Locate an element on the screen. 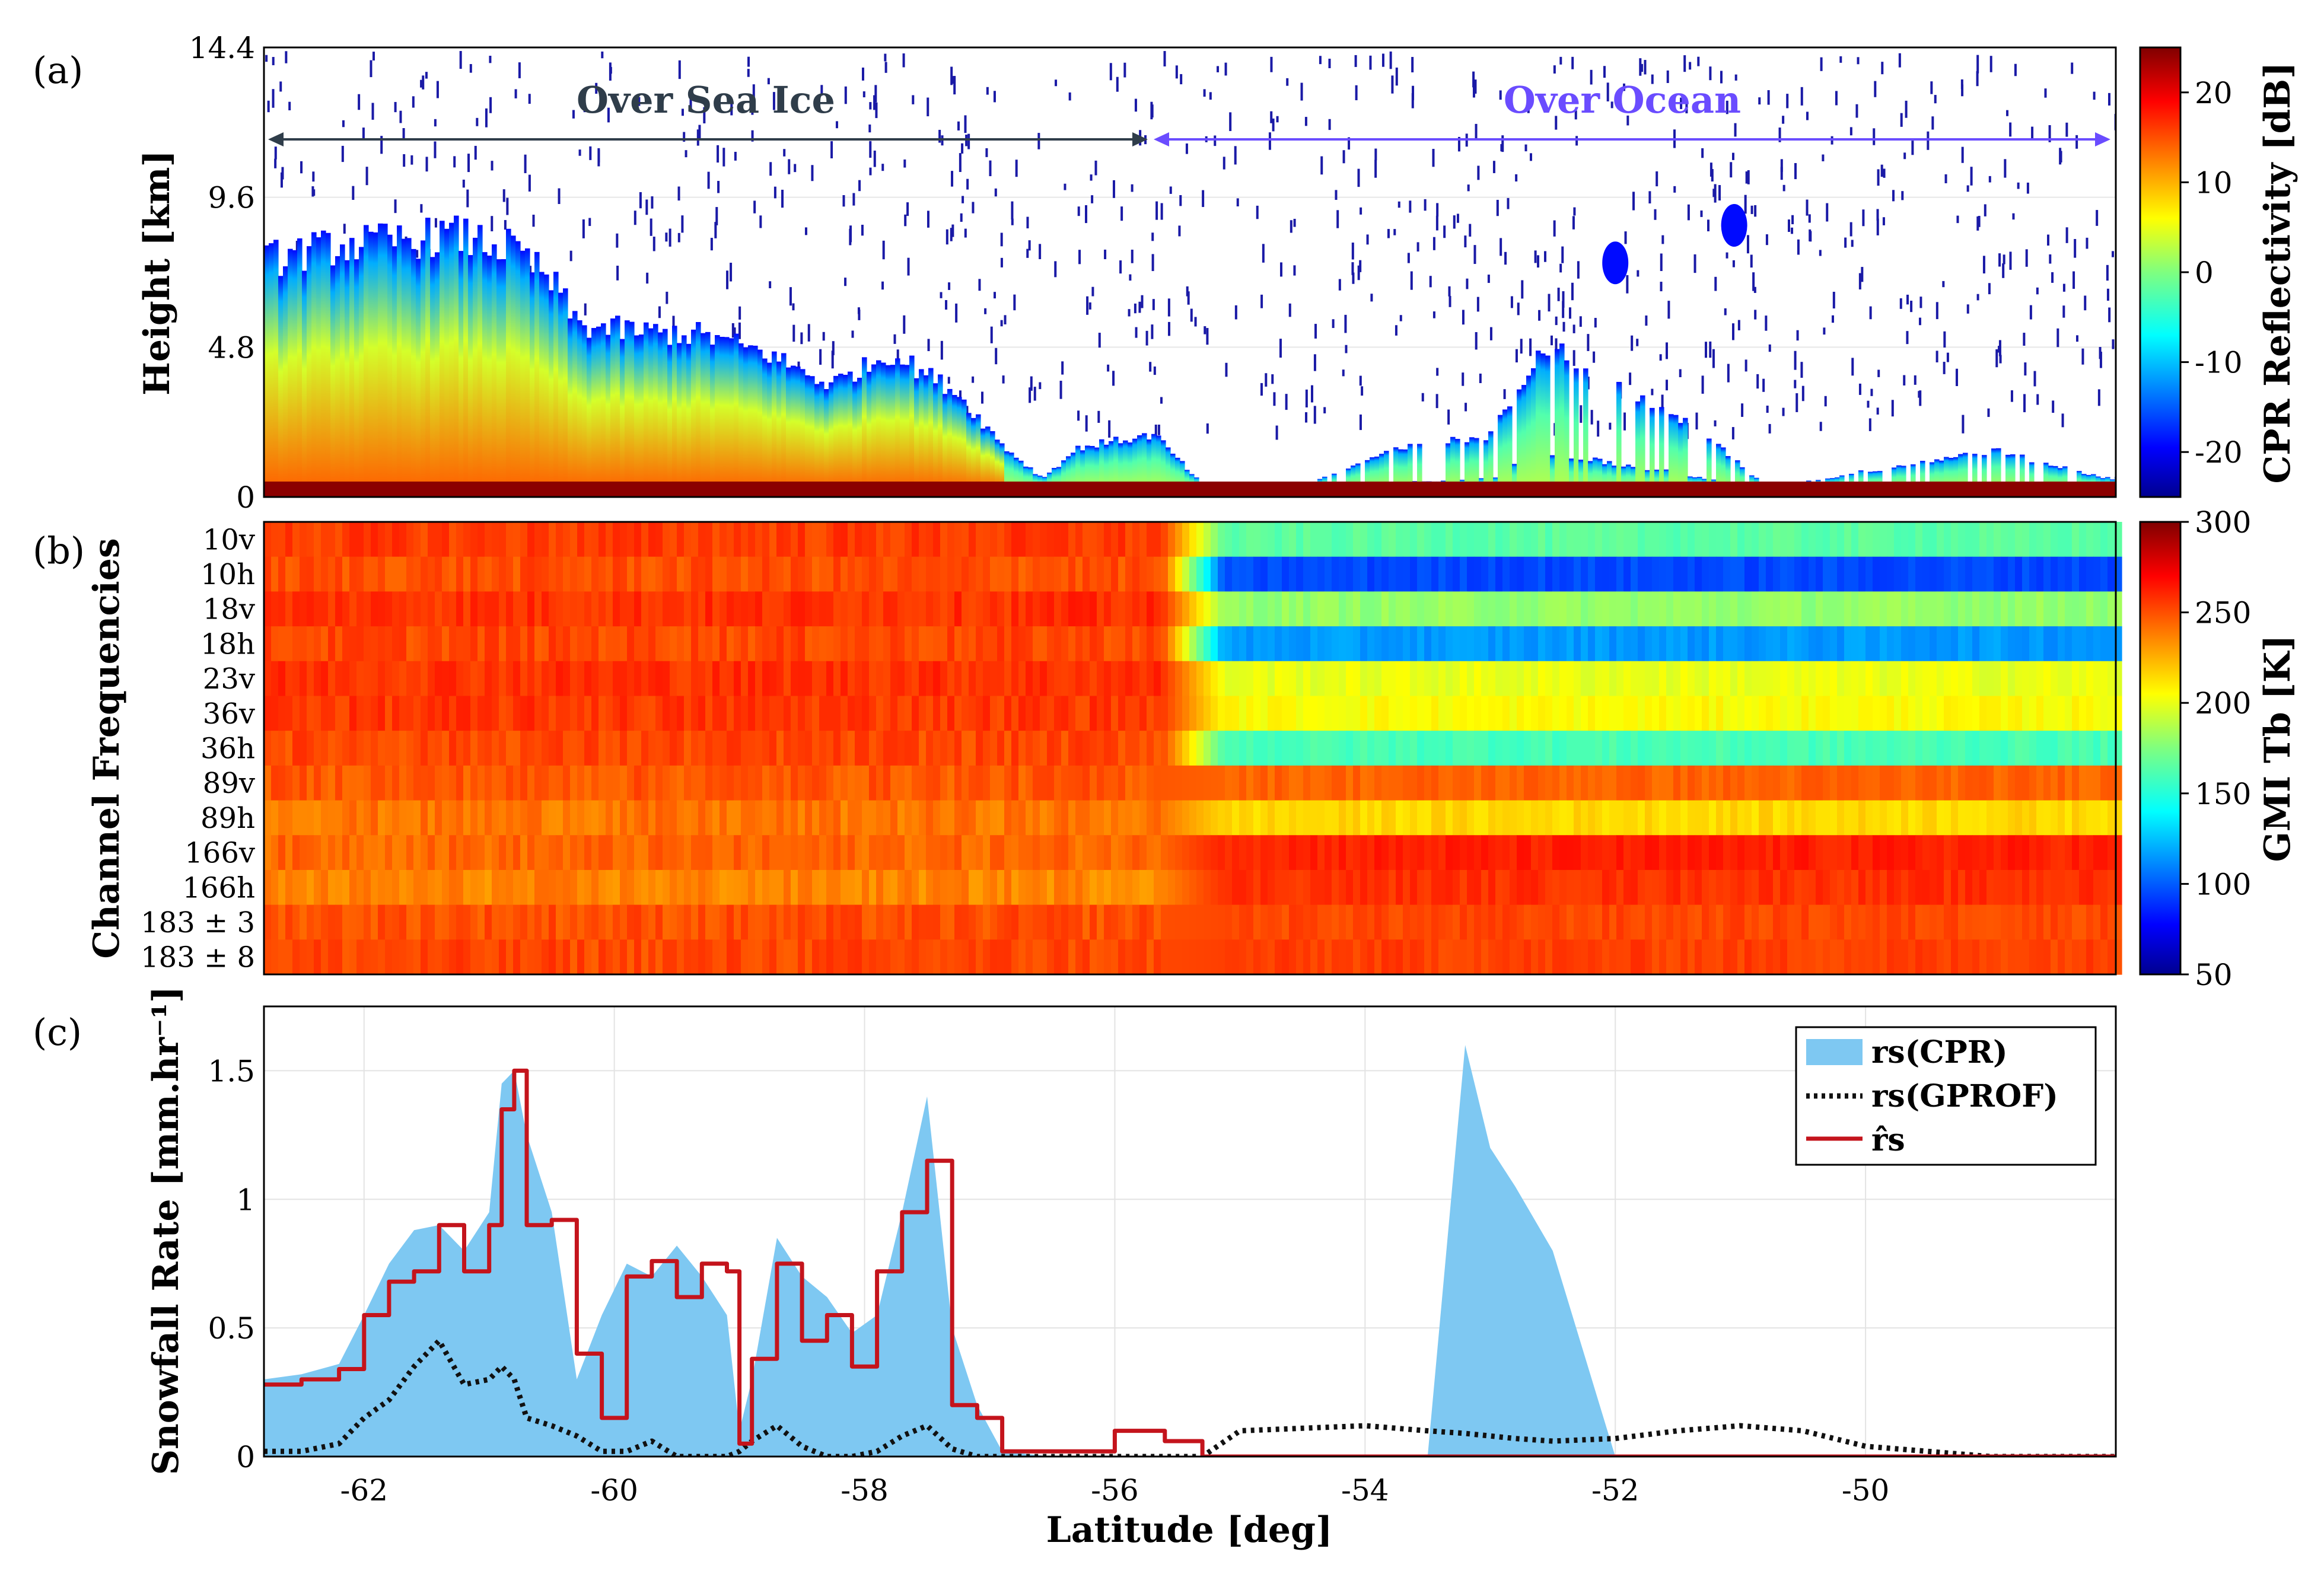  panel-c-xlabel: Latitude [deg] is located at coordinates (1189, 1530).